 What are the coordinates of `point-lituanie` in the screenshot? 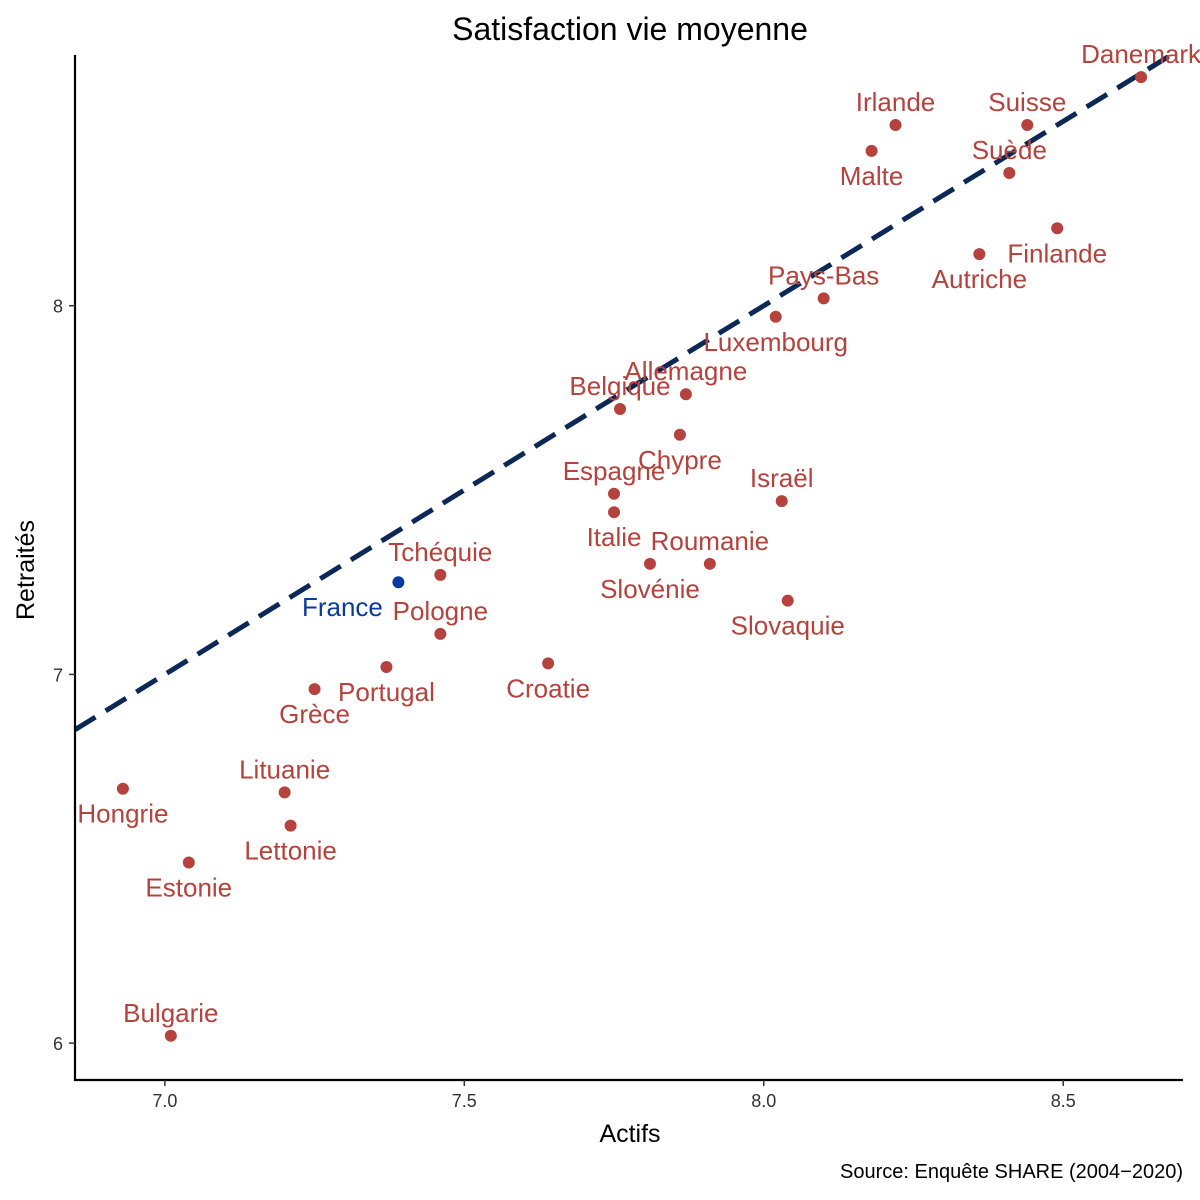 It's located at (284, 792).